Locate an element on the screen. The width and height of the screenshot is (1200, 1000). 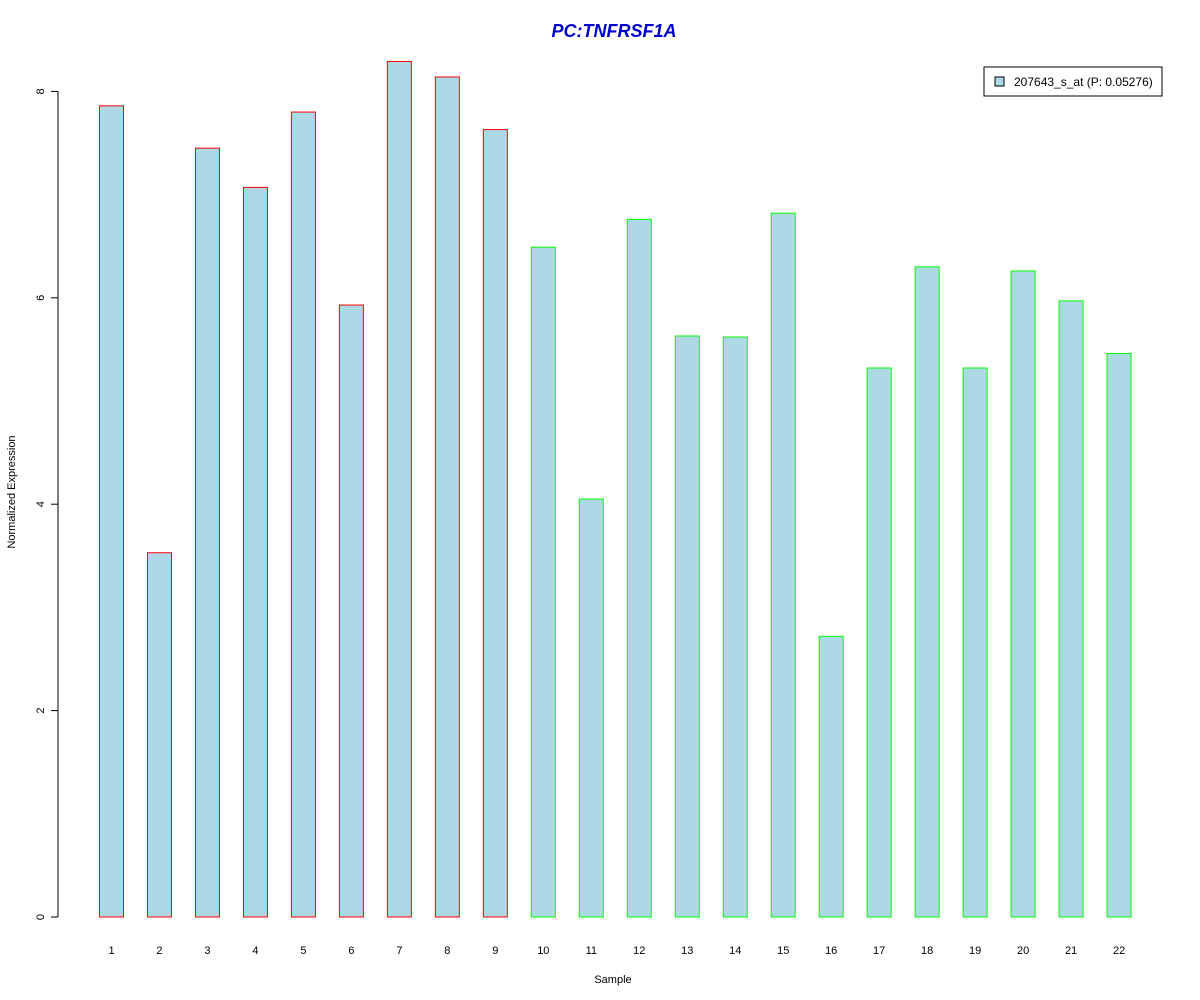
legend: 207643_s_at (P: 0.05276) is located at coordinates (1073, 81).